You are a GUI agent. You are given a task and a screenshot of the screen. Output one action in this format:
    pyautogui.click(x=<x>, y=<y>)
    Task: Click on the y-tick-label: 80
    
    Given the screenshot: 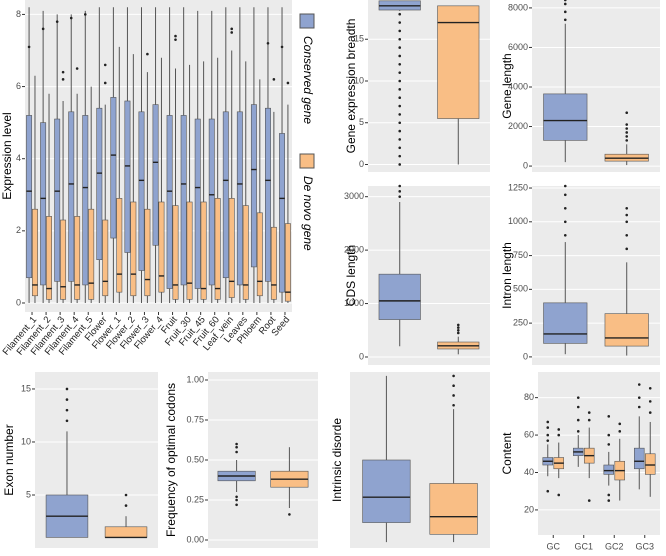 What is the action you would take?
    pyautogui.click(x=529, y=397)
    